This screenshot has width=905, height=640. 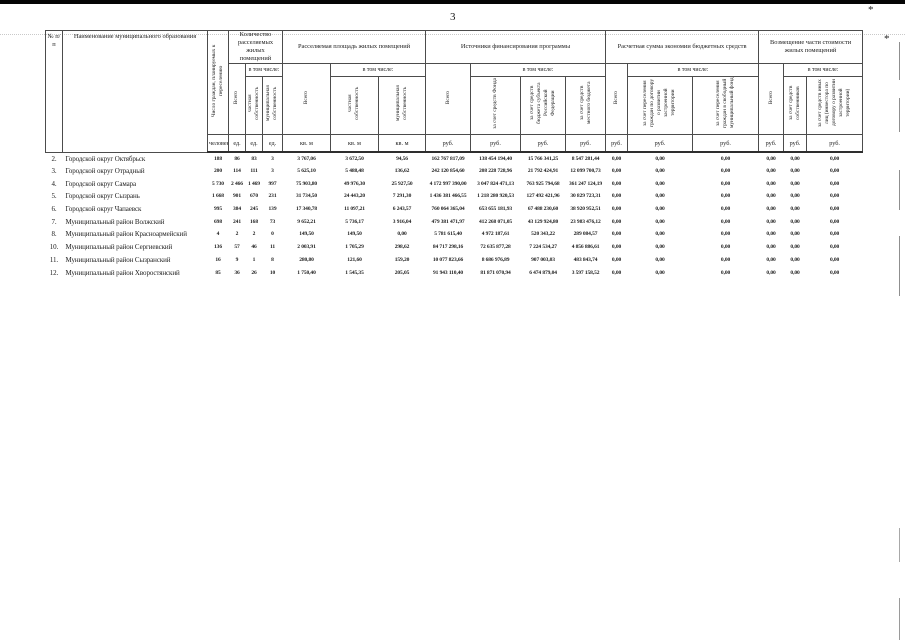 What do you see at coordinates (54, 234) in the screenshot?
I see `row-number: 8.` at bounding box center [54, 234].